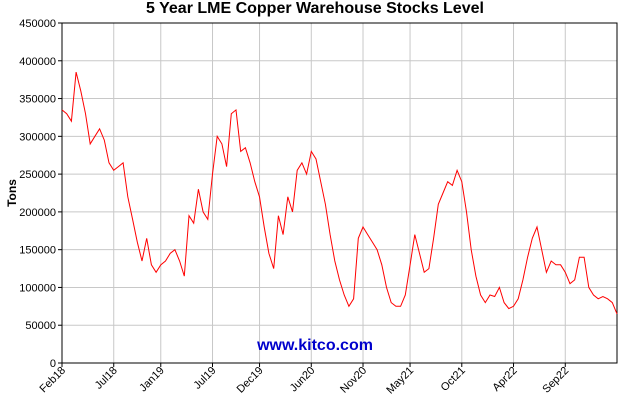 This screenshot has width=630, height=400. Describe the element at coordinates (314, 345) in the screenshot. I see `watermark: www.kitco.com` at that location.